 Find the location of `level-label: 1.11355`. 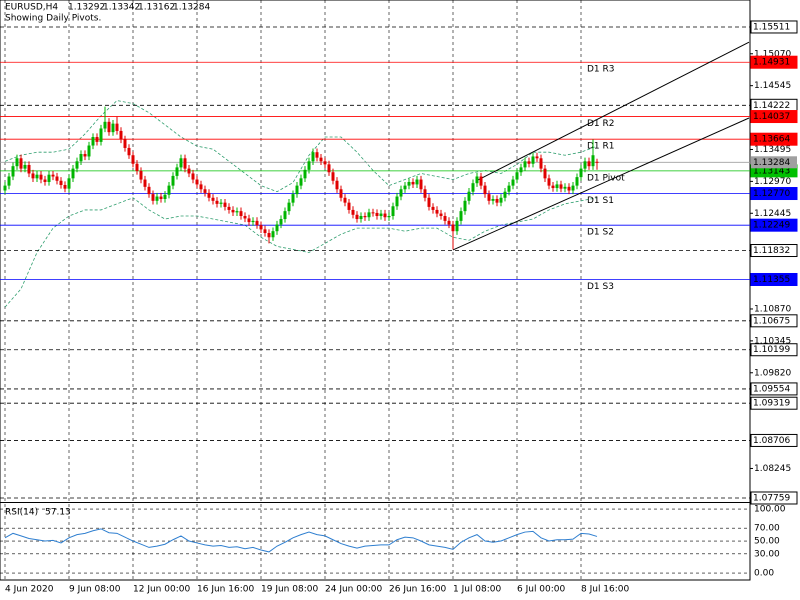

level-label: 1.11355 is located at coordinates (771, 280).